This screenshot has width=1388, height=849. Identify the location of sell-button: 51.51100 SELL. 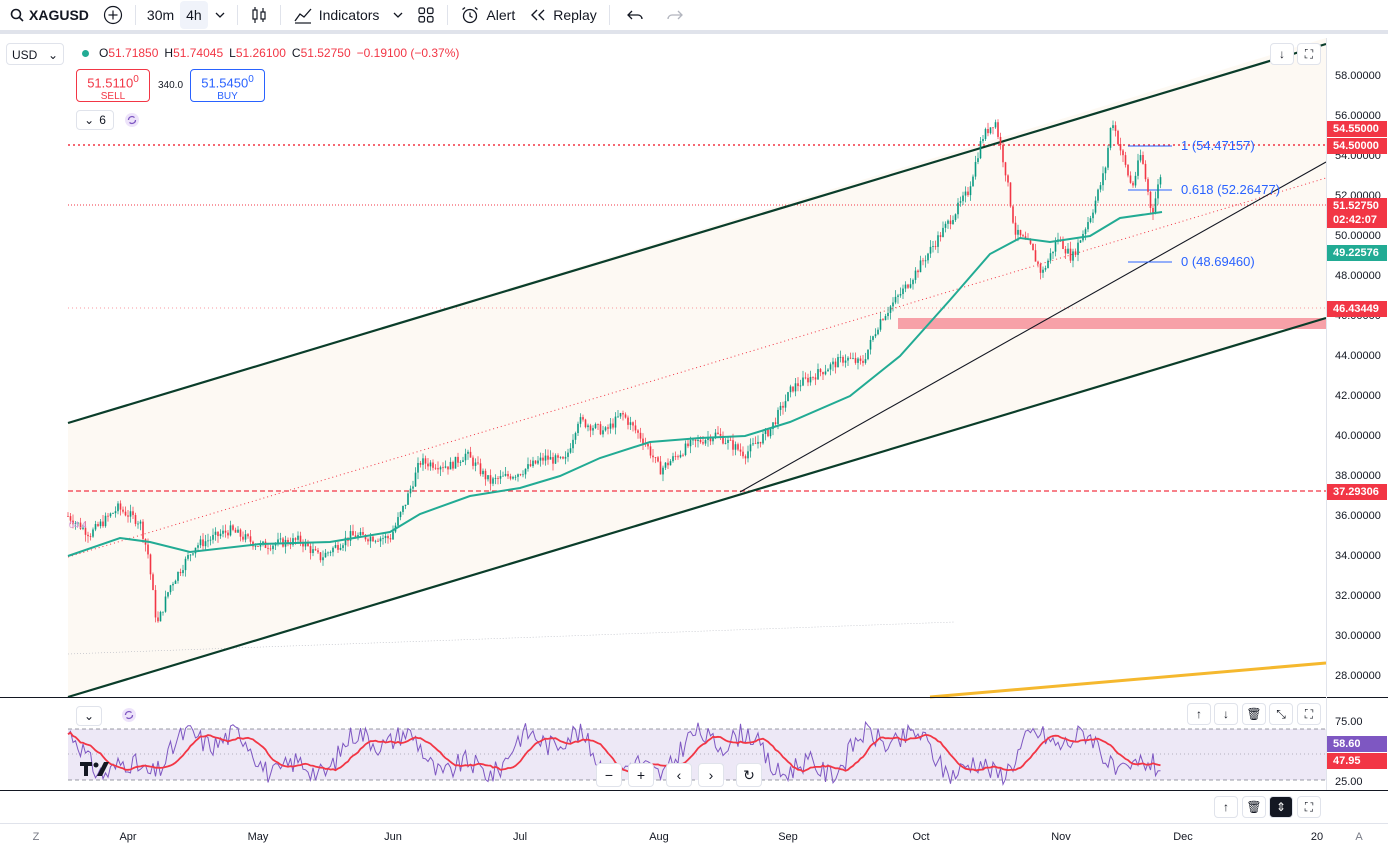
(113, 85).